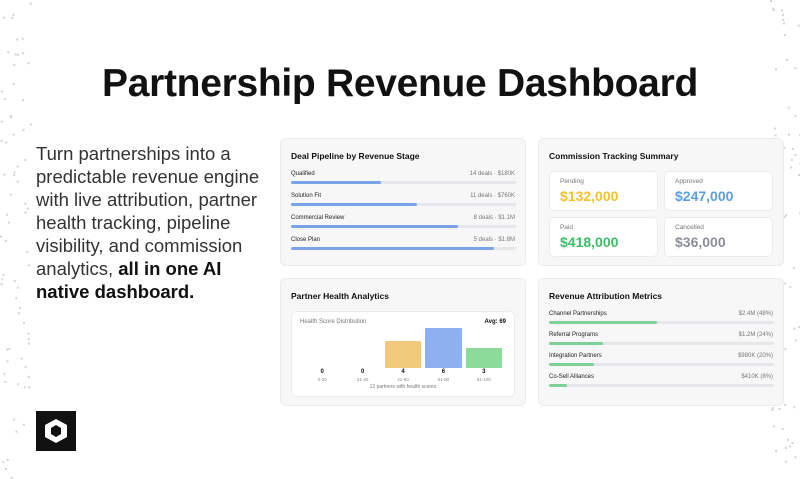 The width and height of the screenshot is (800, 479). I want to click on row: Close Plan 5 deals · $1.8M, so click(403, 243).